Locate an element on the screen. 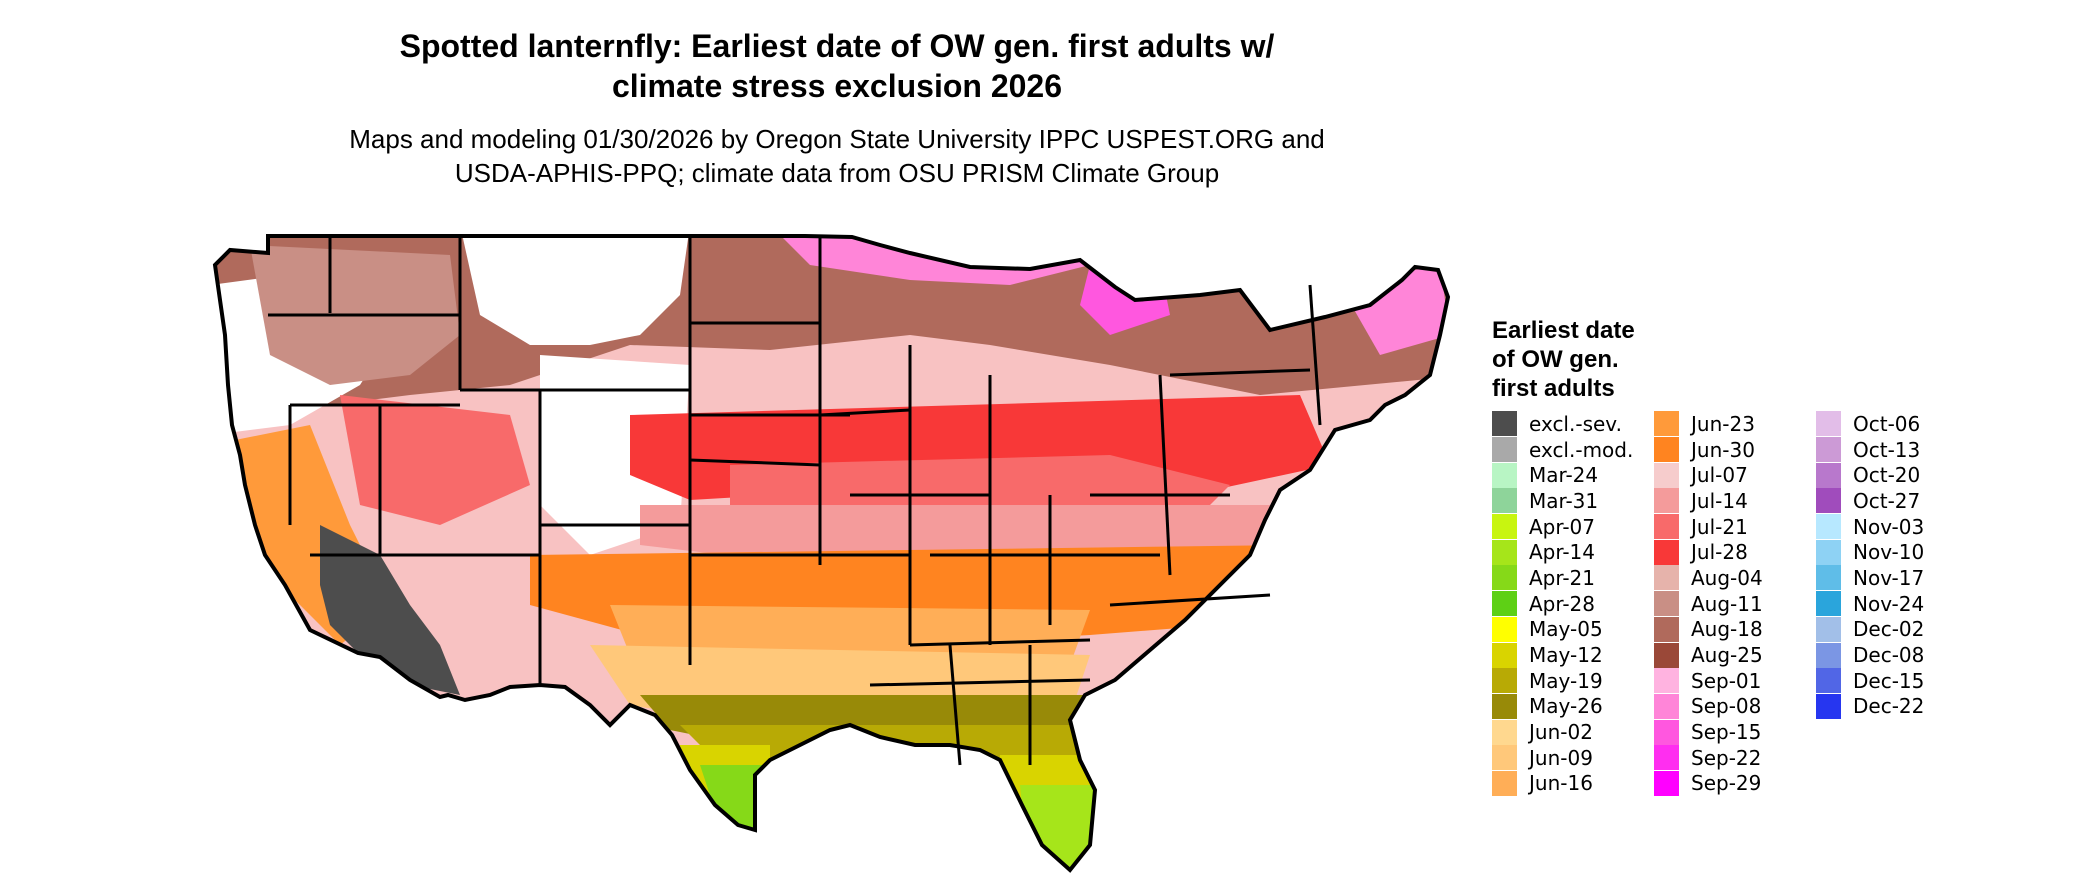 The image size is (2100, 892). legend-item: Dec-02 is located at coordinates (1897, 629).